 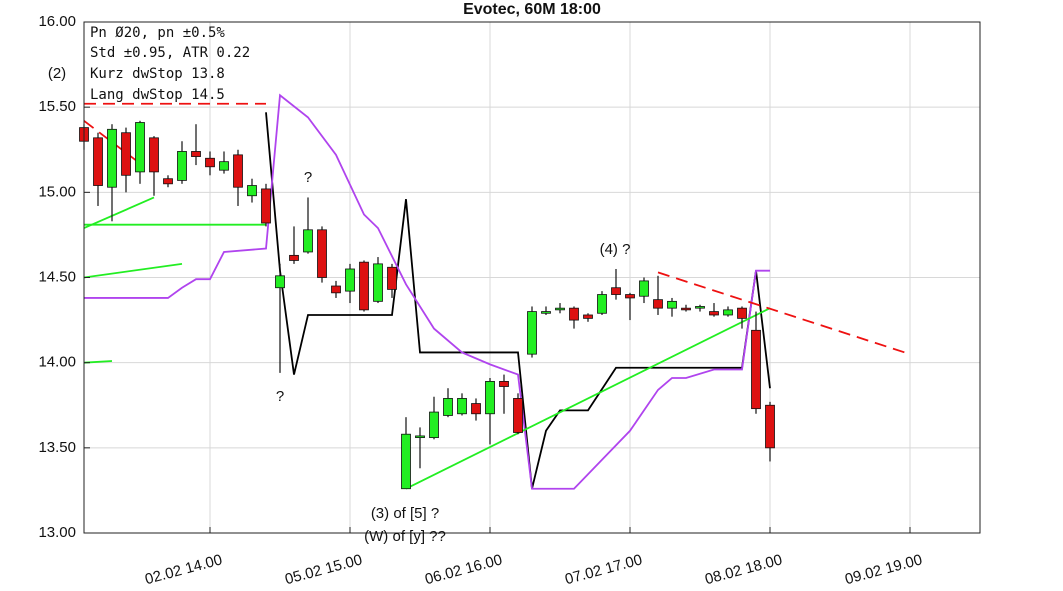 What do you see at coordinates (57, 191) in the screenshot?
I see `y-tick-label: 15.00` at bounding box center [57, 191].